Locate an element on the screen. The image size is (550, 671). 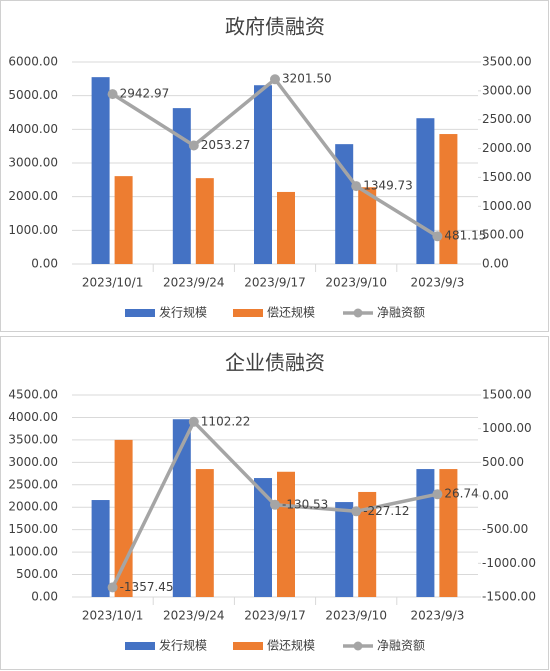
data-label: 26.74 is located at coordinates (461, 494).